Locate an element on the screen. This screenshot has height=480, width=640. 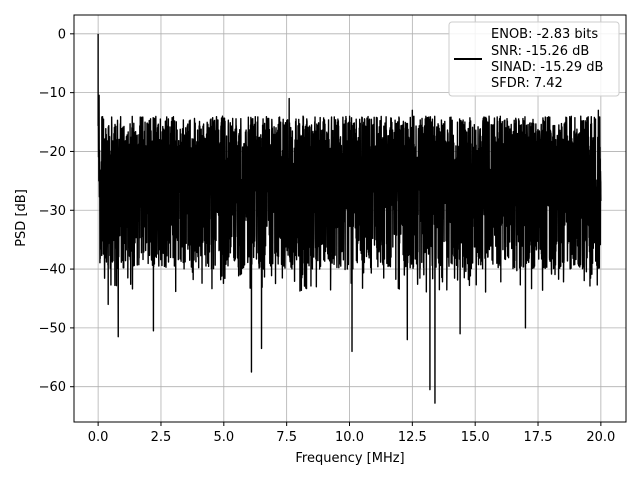
x-tick-label: 12.5 is located at coordinates (412, 437).